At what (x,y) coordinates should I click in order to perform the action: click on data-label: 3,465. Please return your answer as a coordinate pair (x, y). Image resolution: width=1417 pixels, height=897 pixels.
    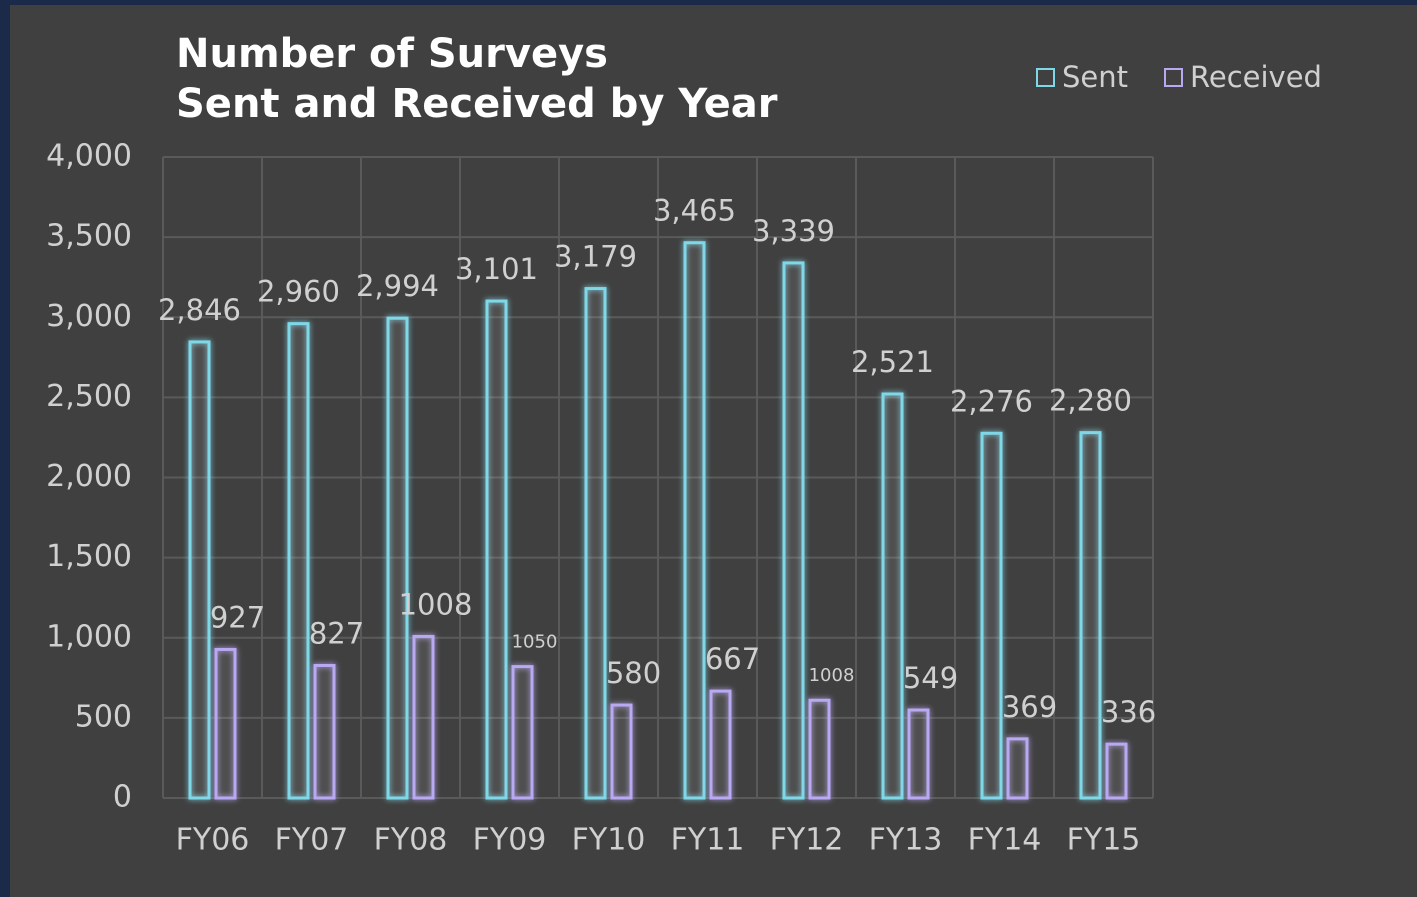
    Looking at the image, I should click on (694, 211).